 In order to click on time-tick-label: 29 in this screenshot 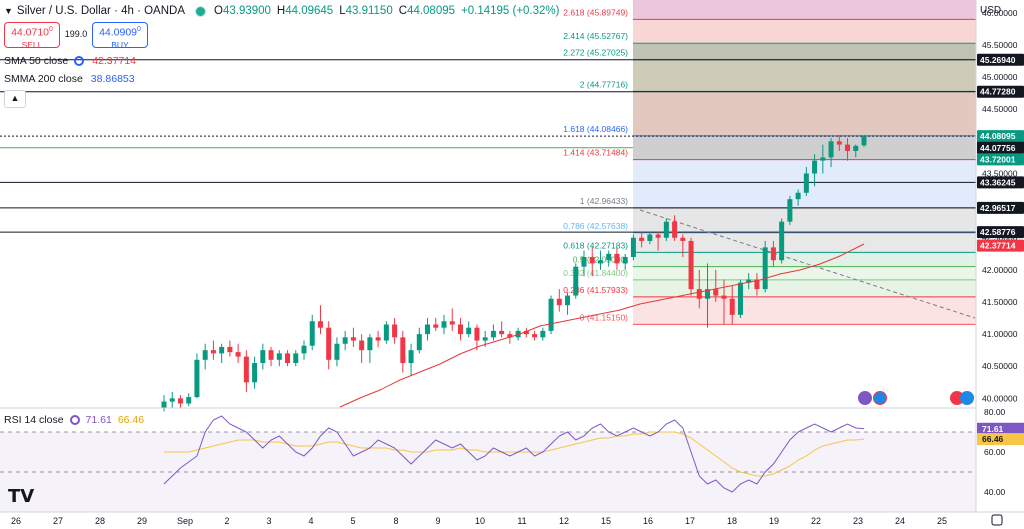, I will do `click(142, 521)`.